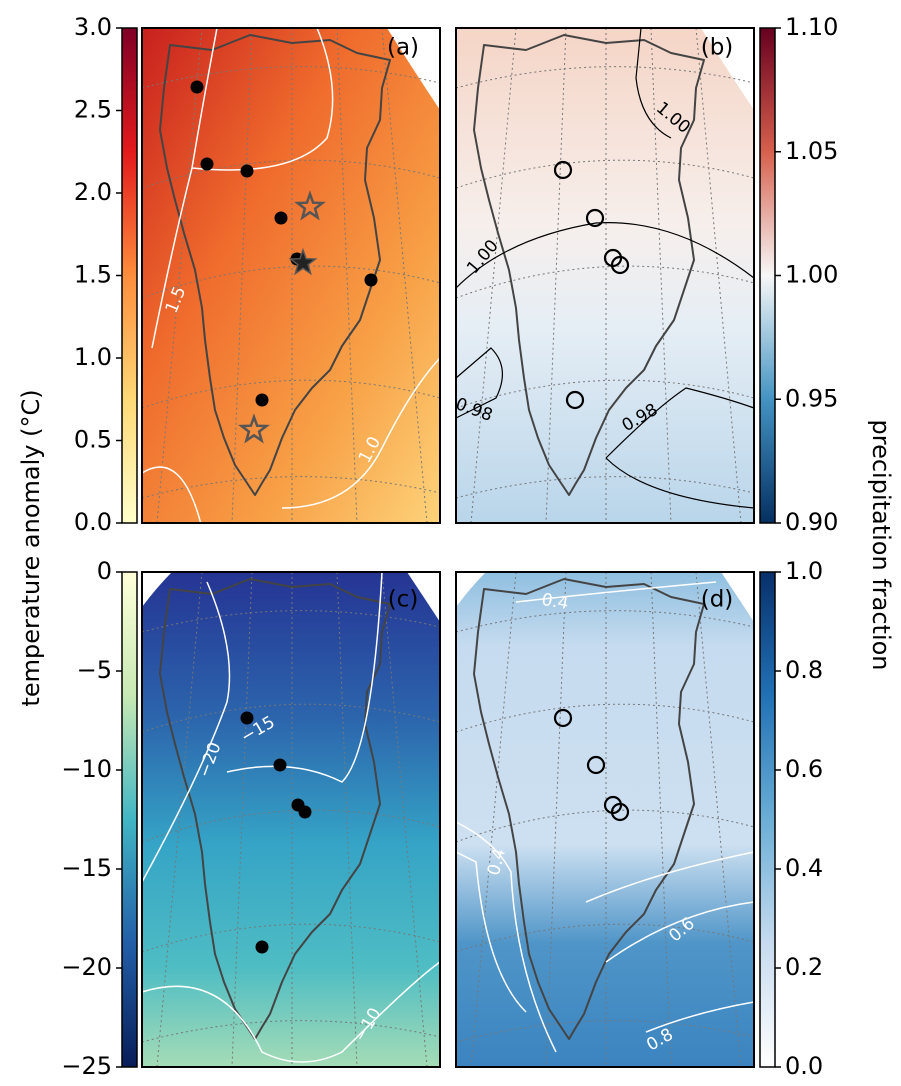 The image size is (901, 1086). I want to click on tick-label: 3.0, so click(93, 27).